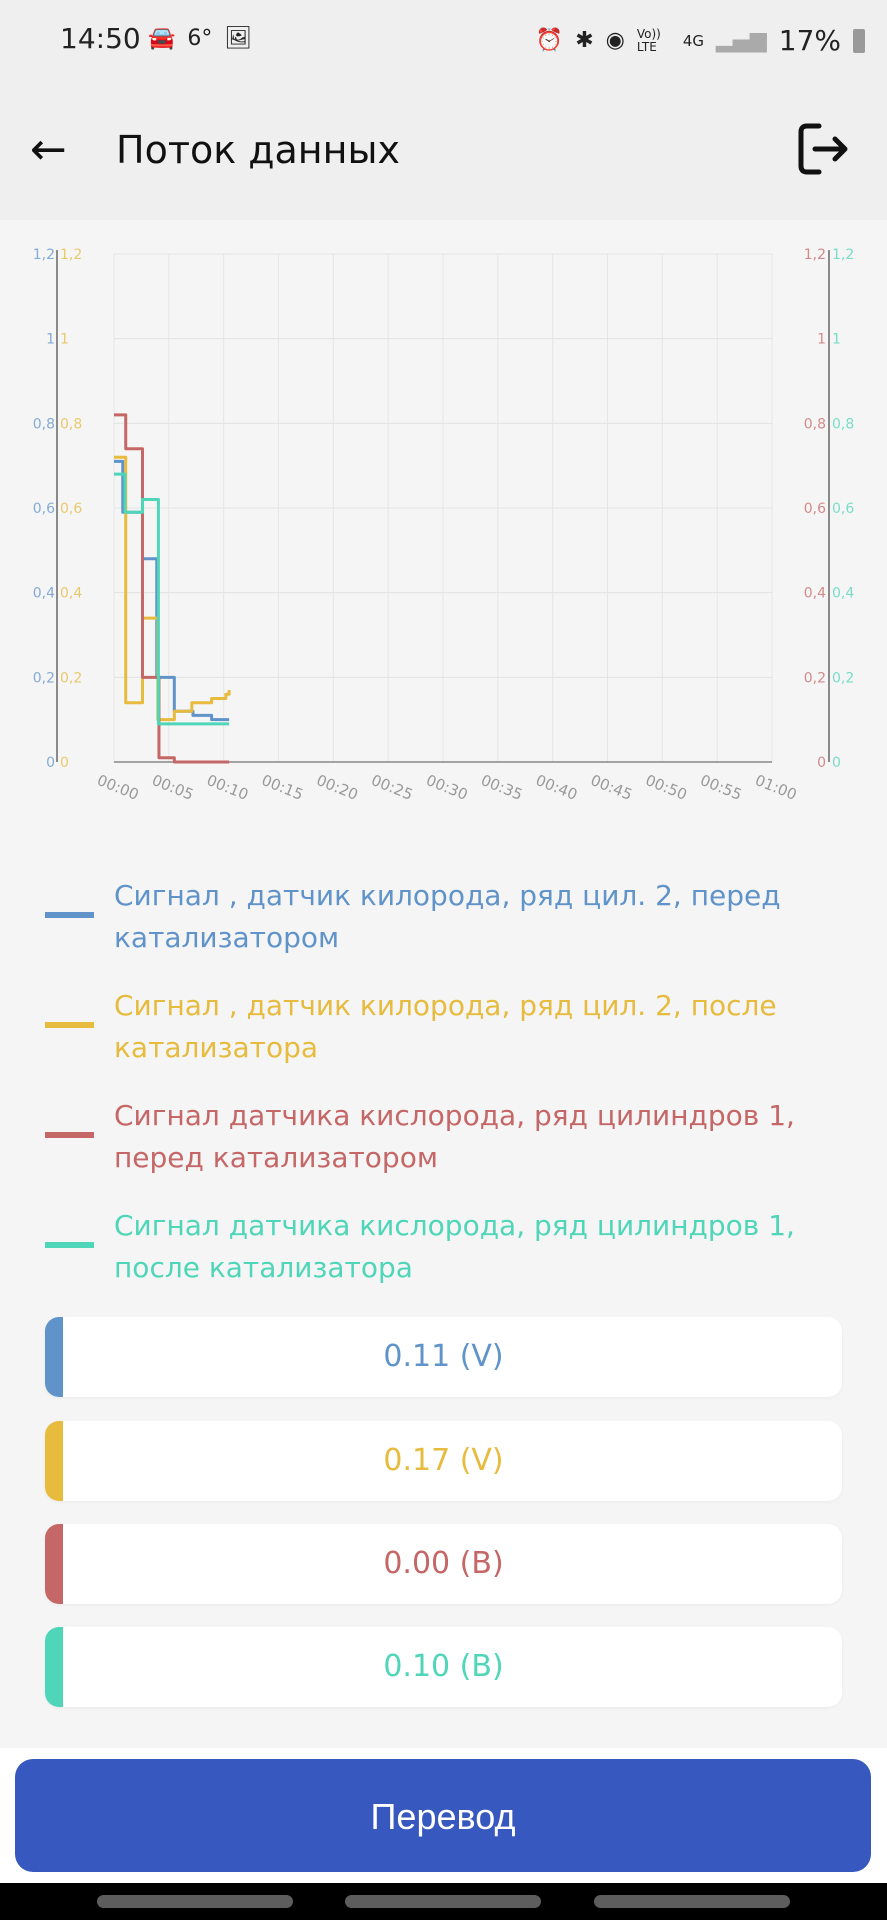 This screenshot has width=887, height=1920. I want to click on y-tick-label-right-green: 0,6, so click(843, 509).